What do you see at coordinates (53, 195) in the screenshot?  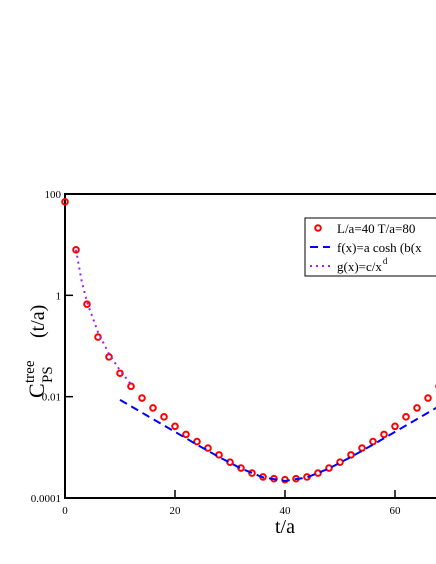 I see `y-tick-label: 100` at bounding box center [53, 195].